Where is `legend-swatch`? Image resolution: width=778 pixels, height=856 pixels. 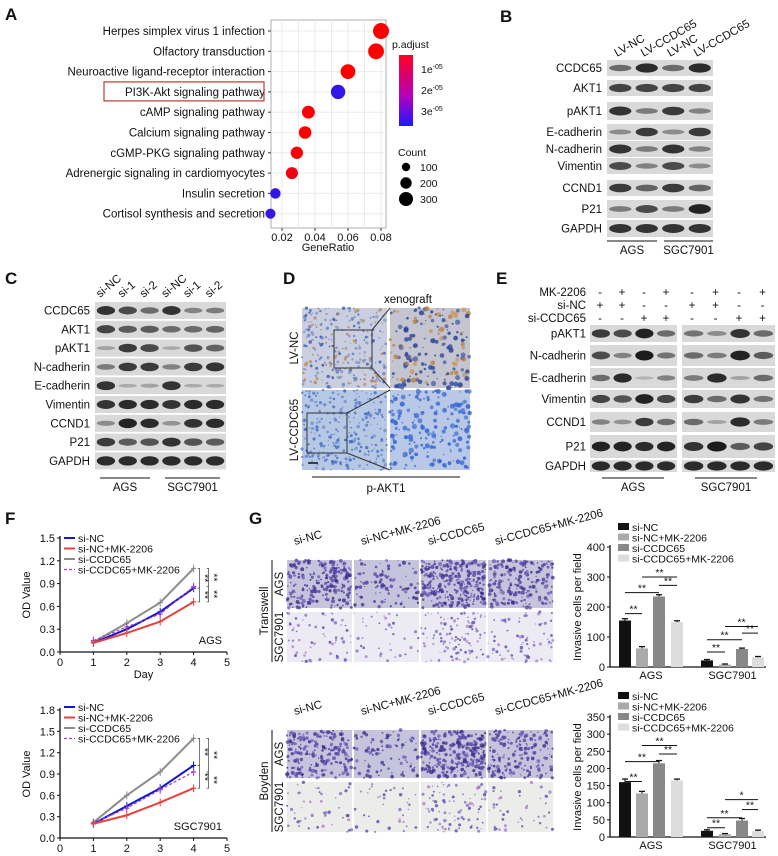
legend-swatch is located at coordinates (623, 727).